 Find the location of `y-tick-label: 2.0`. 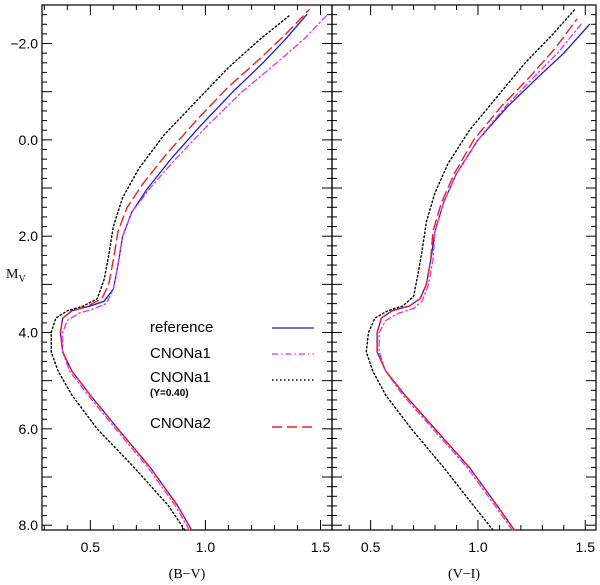

y-tick-label: 2.0 is located at coordinates (29, 236).